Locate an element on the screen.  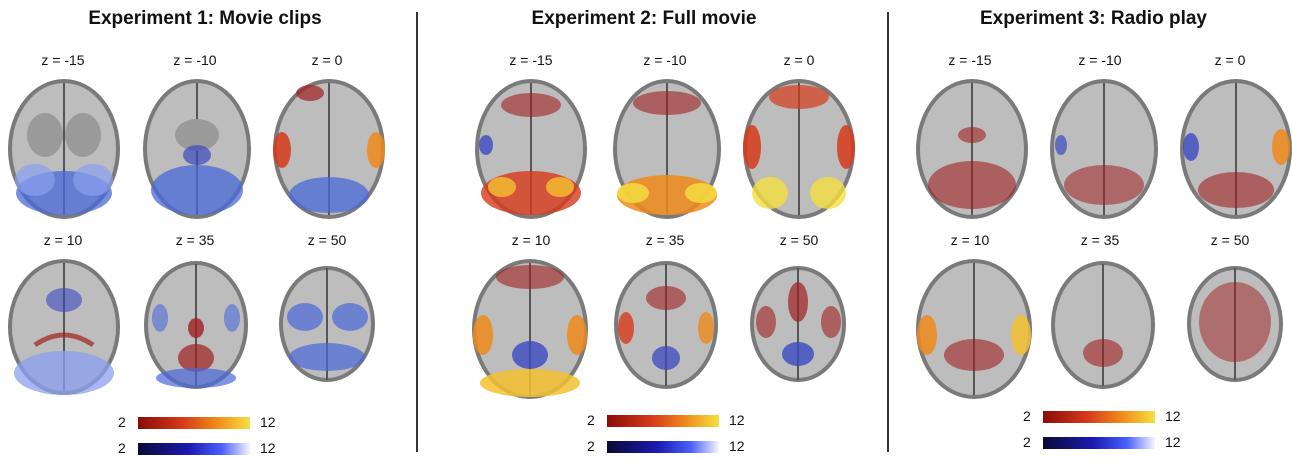
panel-title: Experiment 3: Radio play is located at coordinates (1093, 18).